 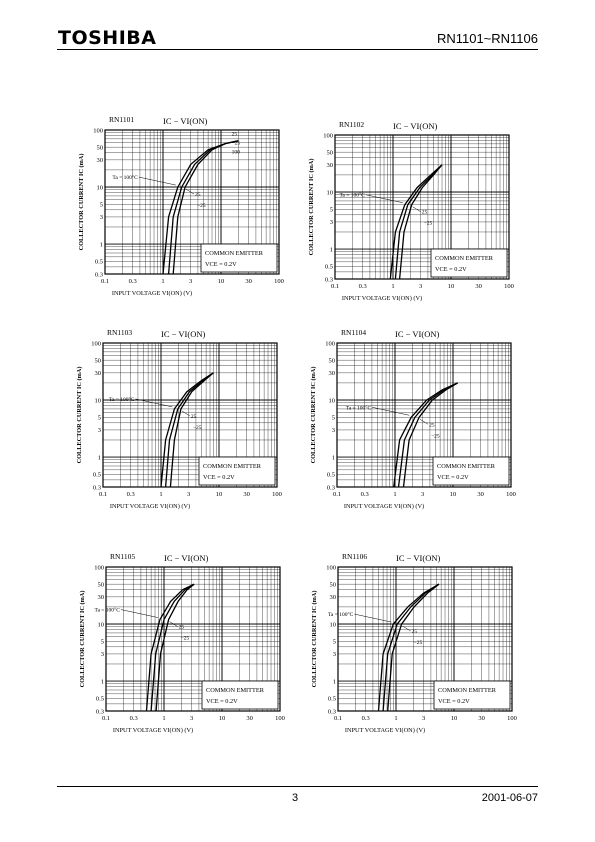 What do you see at coordinates (107, 38) in the screenshot?
I see `brand-logo: TOSHIBA` at bounding box center [107, 38].